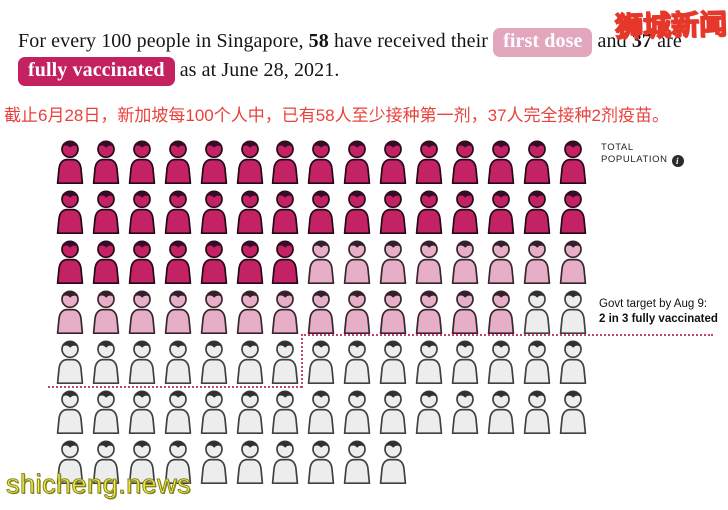 This screenshot has height=510, width=728. I want to click on govt-target-line2: 2 in 3 fully vaccinated, so click(658, 319).